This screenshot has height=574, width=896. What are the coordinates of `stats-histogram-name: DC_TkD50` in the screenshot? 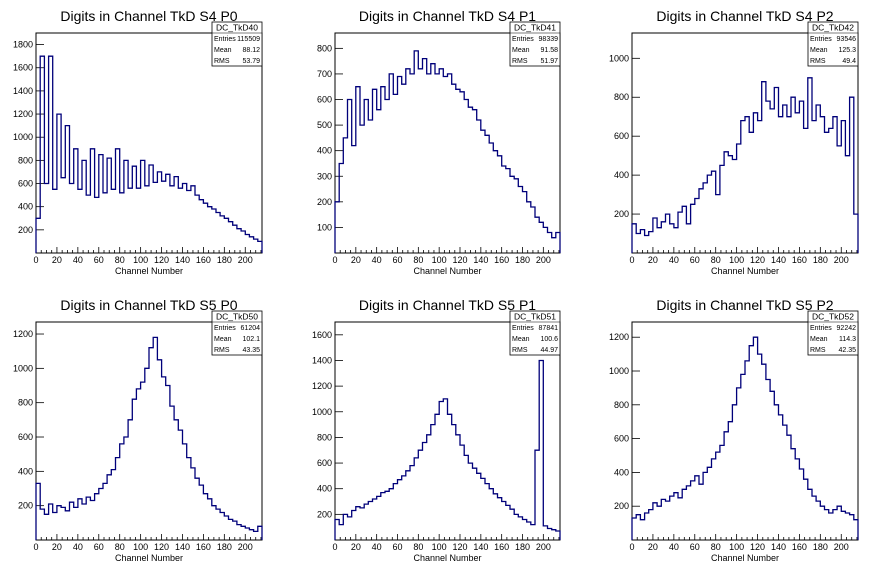 It's located at (237, 317).